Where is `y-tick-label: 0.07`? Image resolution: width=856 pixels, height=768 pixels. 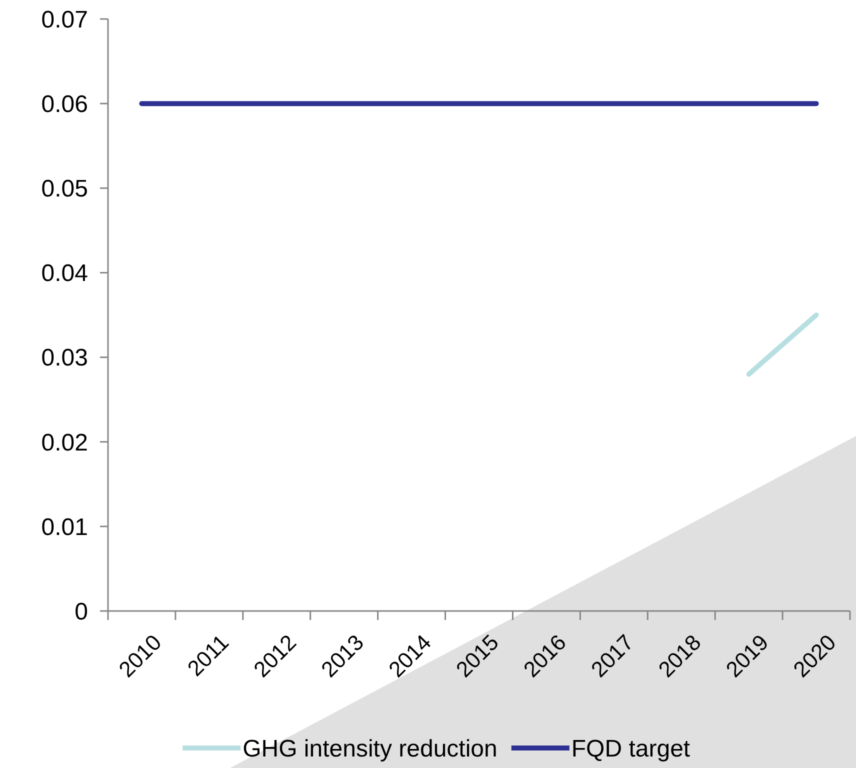 y-tick-label: 0.07 is located at coordinates (64, 20).